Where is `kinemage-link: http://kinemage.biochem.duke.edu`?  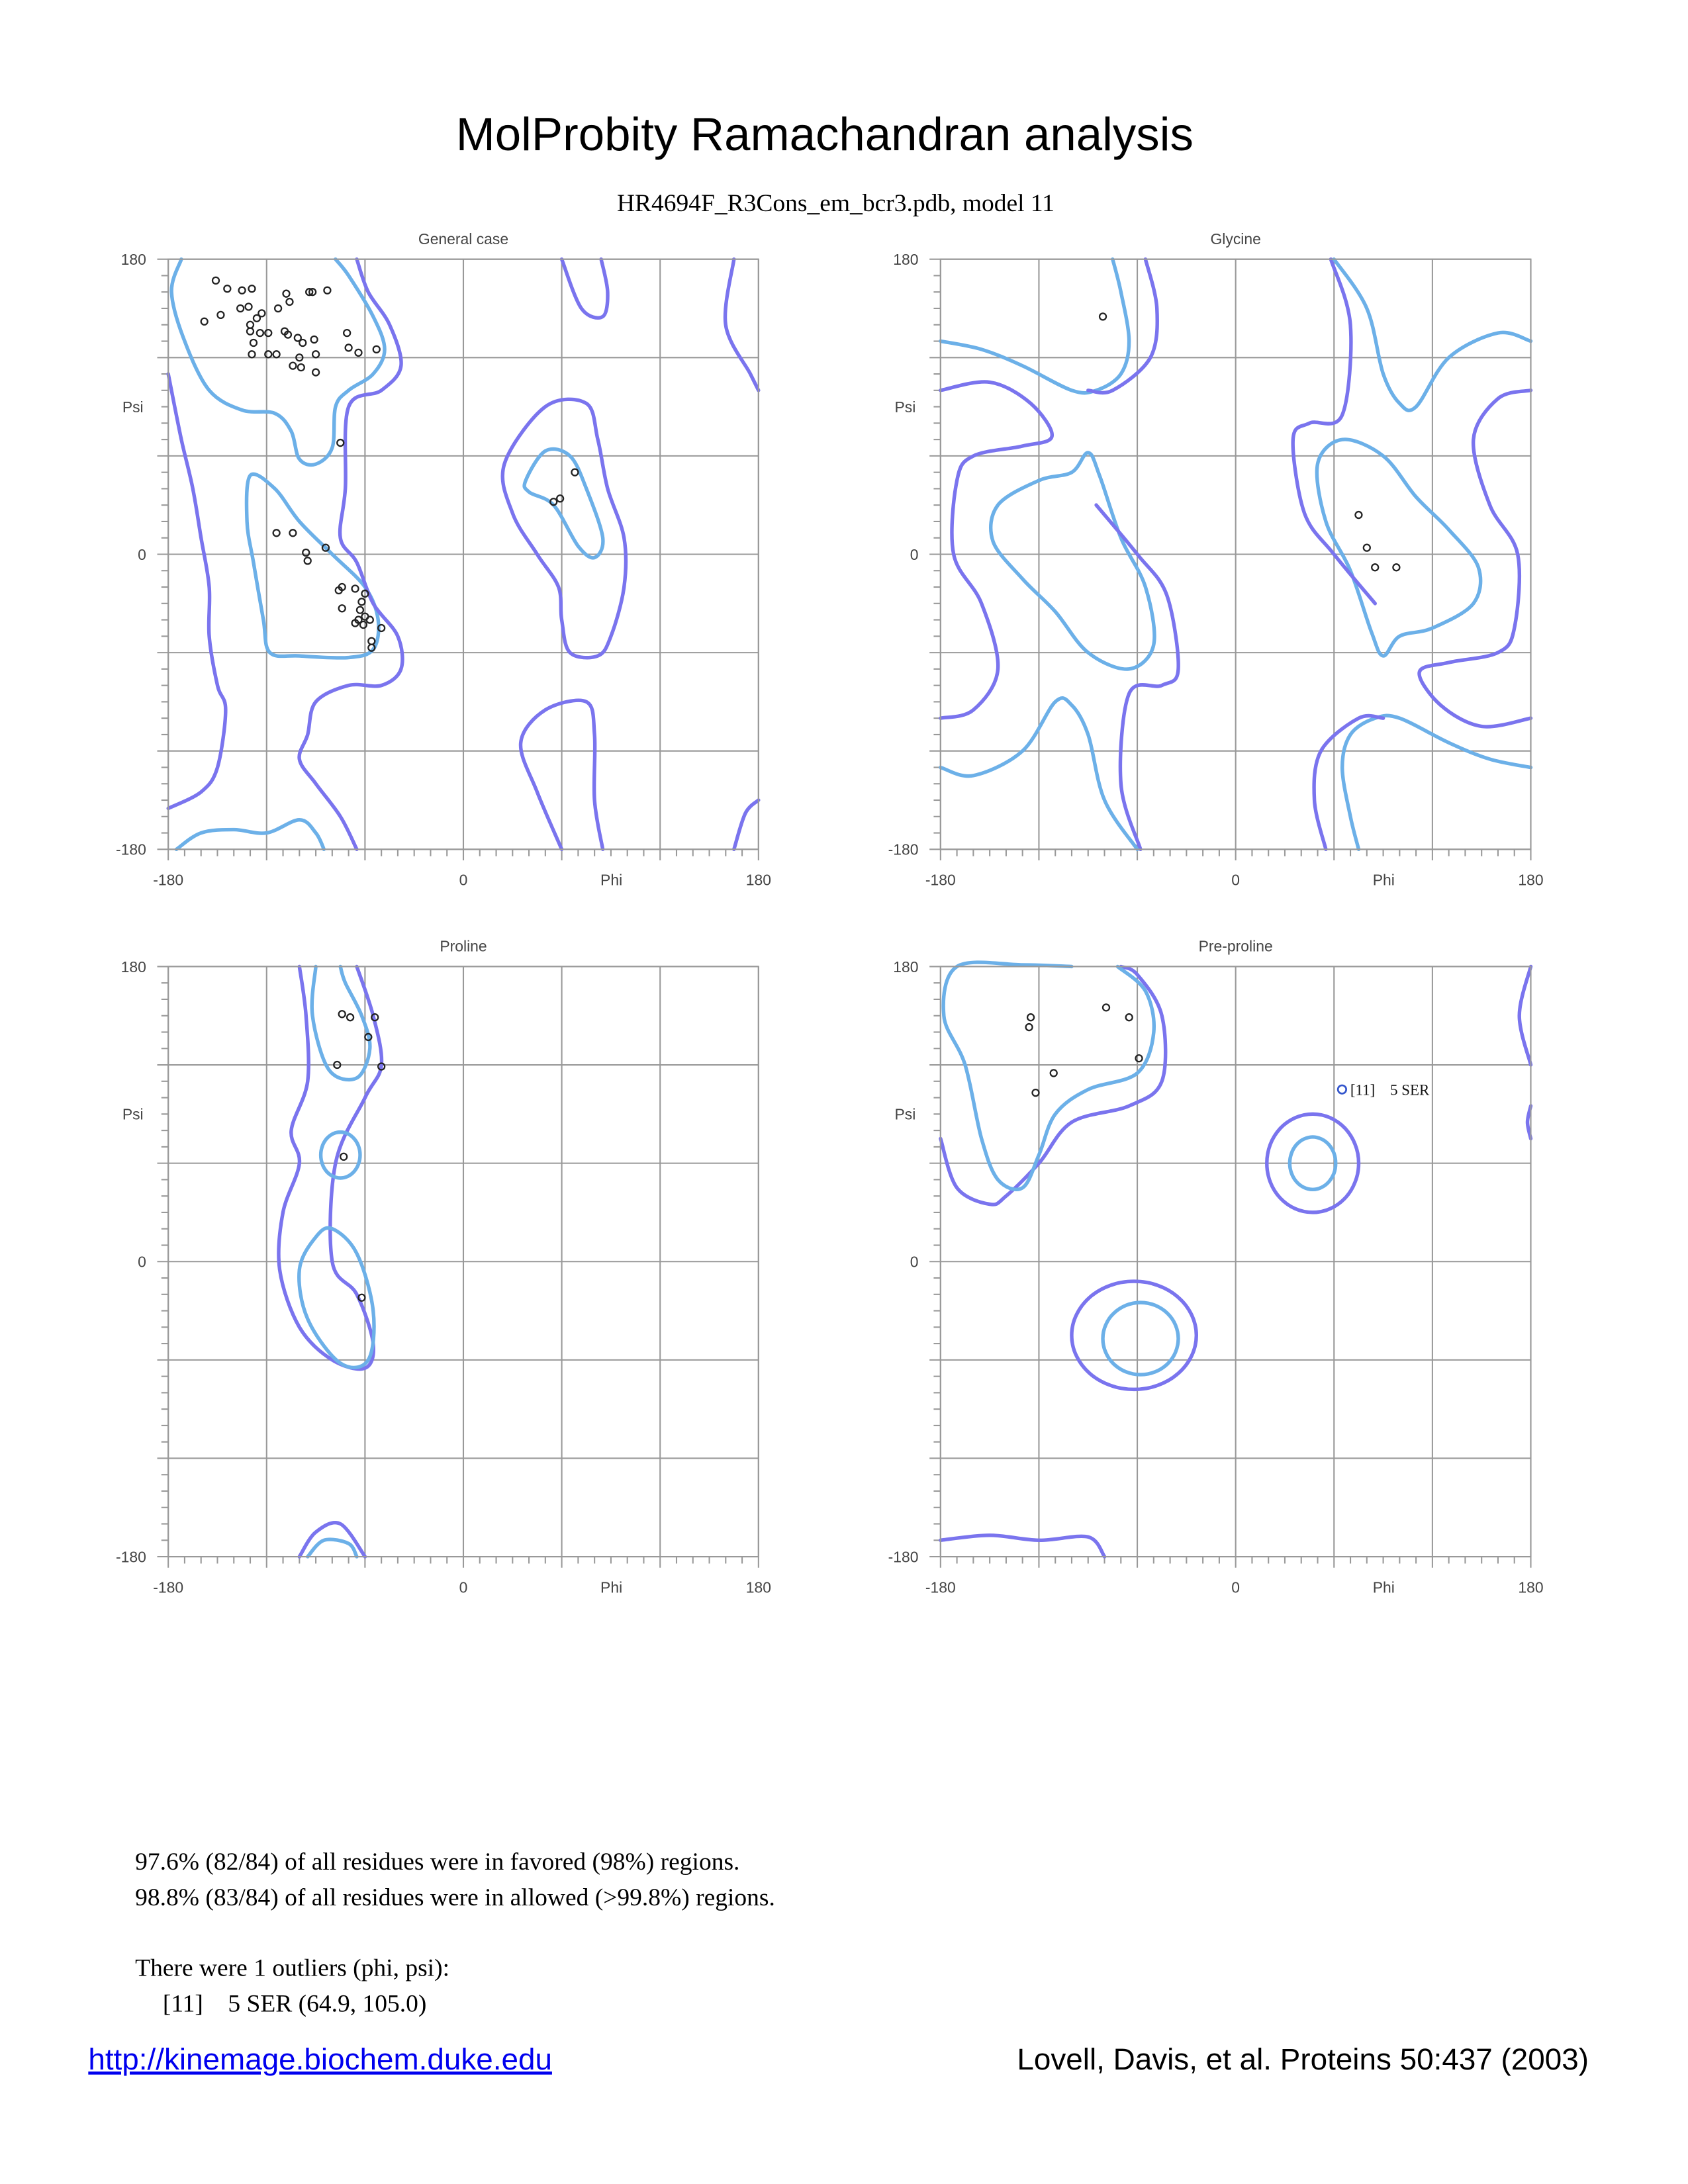 kinemage-link: http://kinemage.biochem.duke.edu is located at coordinates (320, 2059).